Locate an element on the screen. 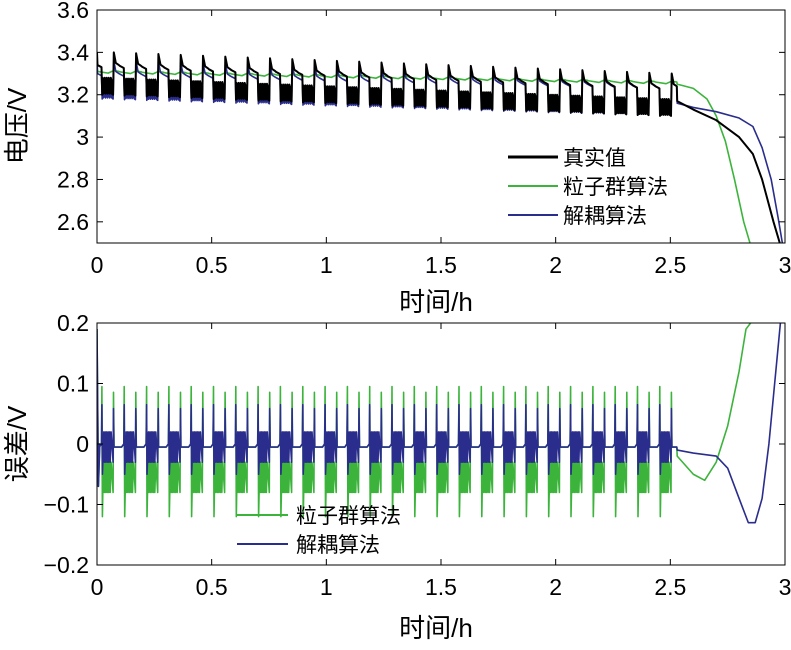 This screenshot has height=650, width=791. error-legend-pso: 粒子群算法 is located at coordinates (348, 516).